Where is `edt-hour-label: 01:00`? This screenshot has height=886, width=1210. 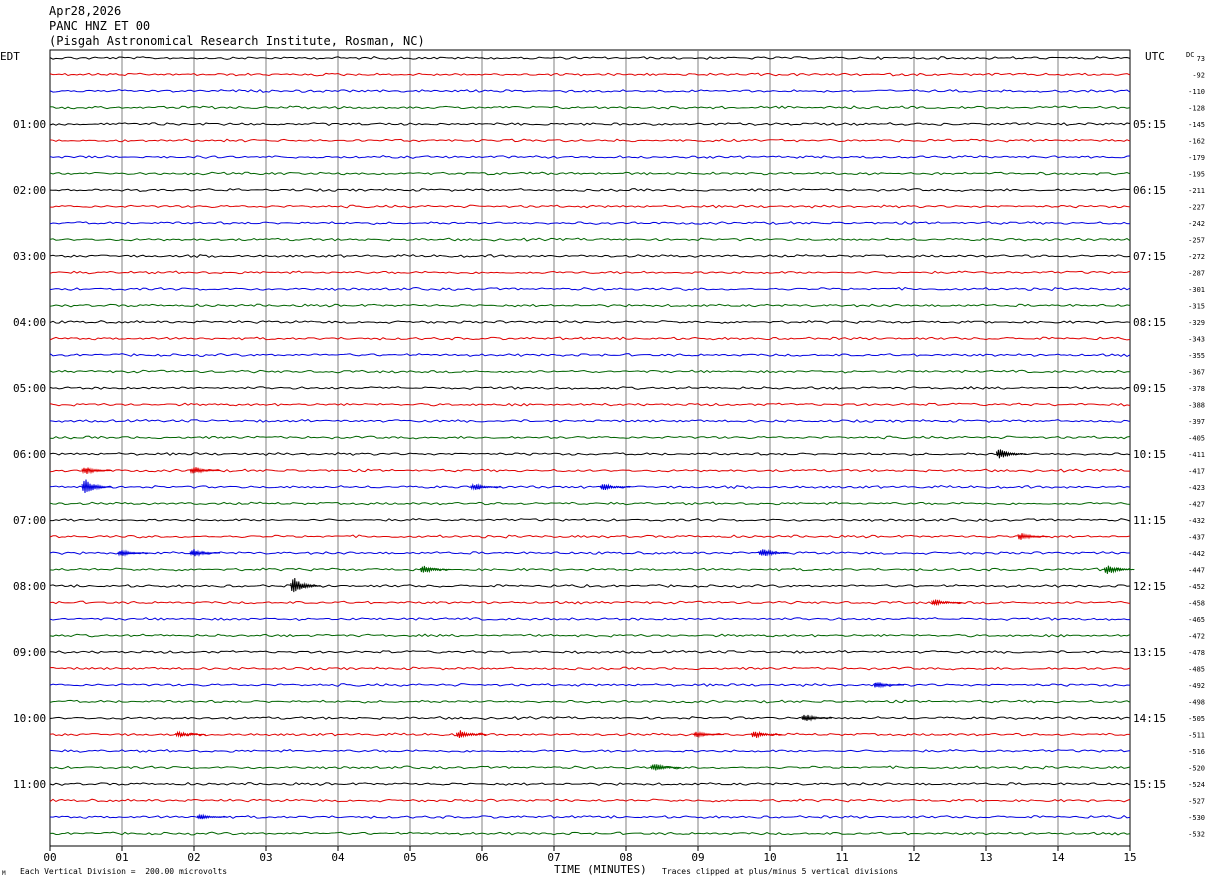 edt-hour-label: 01:00 is located at coordinates (29, 124).